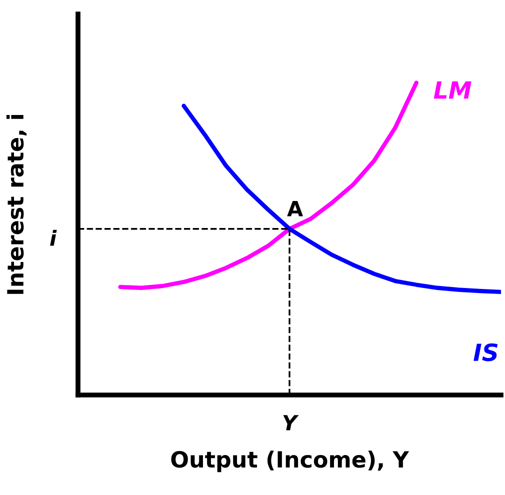 The width and height of the screenshot is (505, 495). Describe the element at coordinates (486, 352) in the screenshot. I see `text: IS` at that location.